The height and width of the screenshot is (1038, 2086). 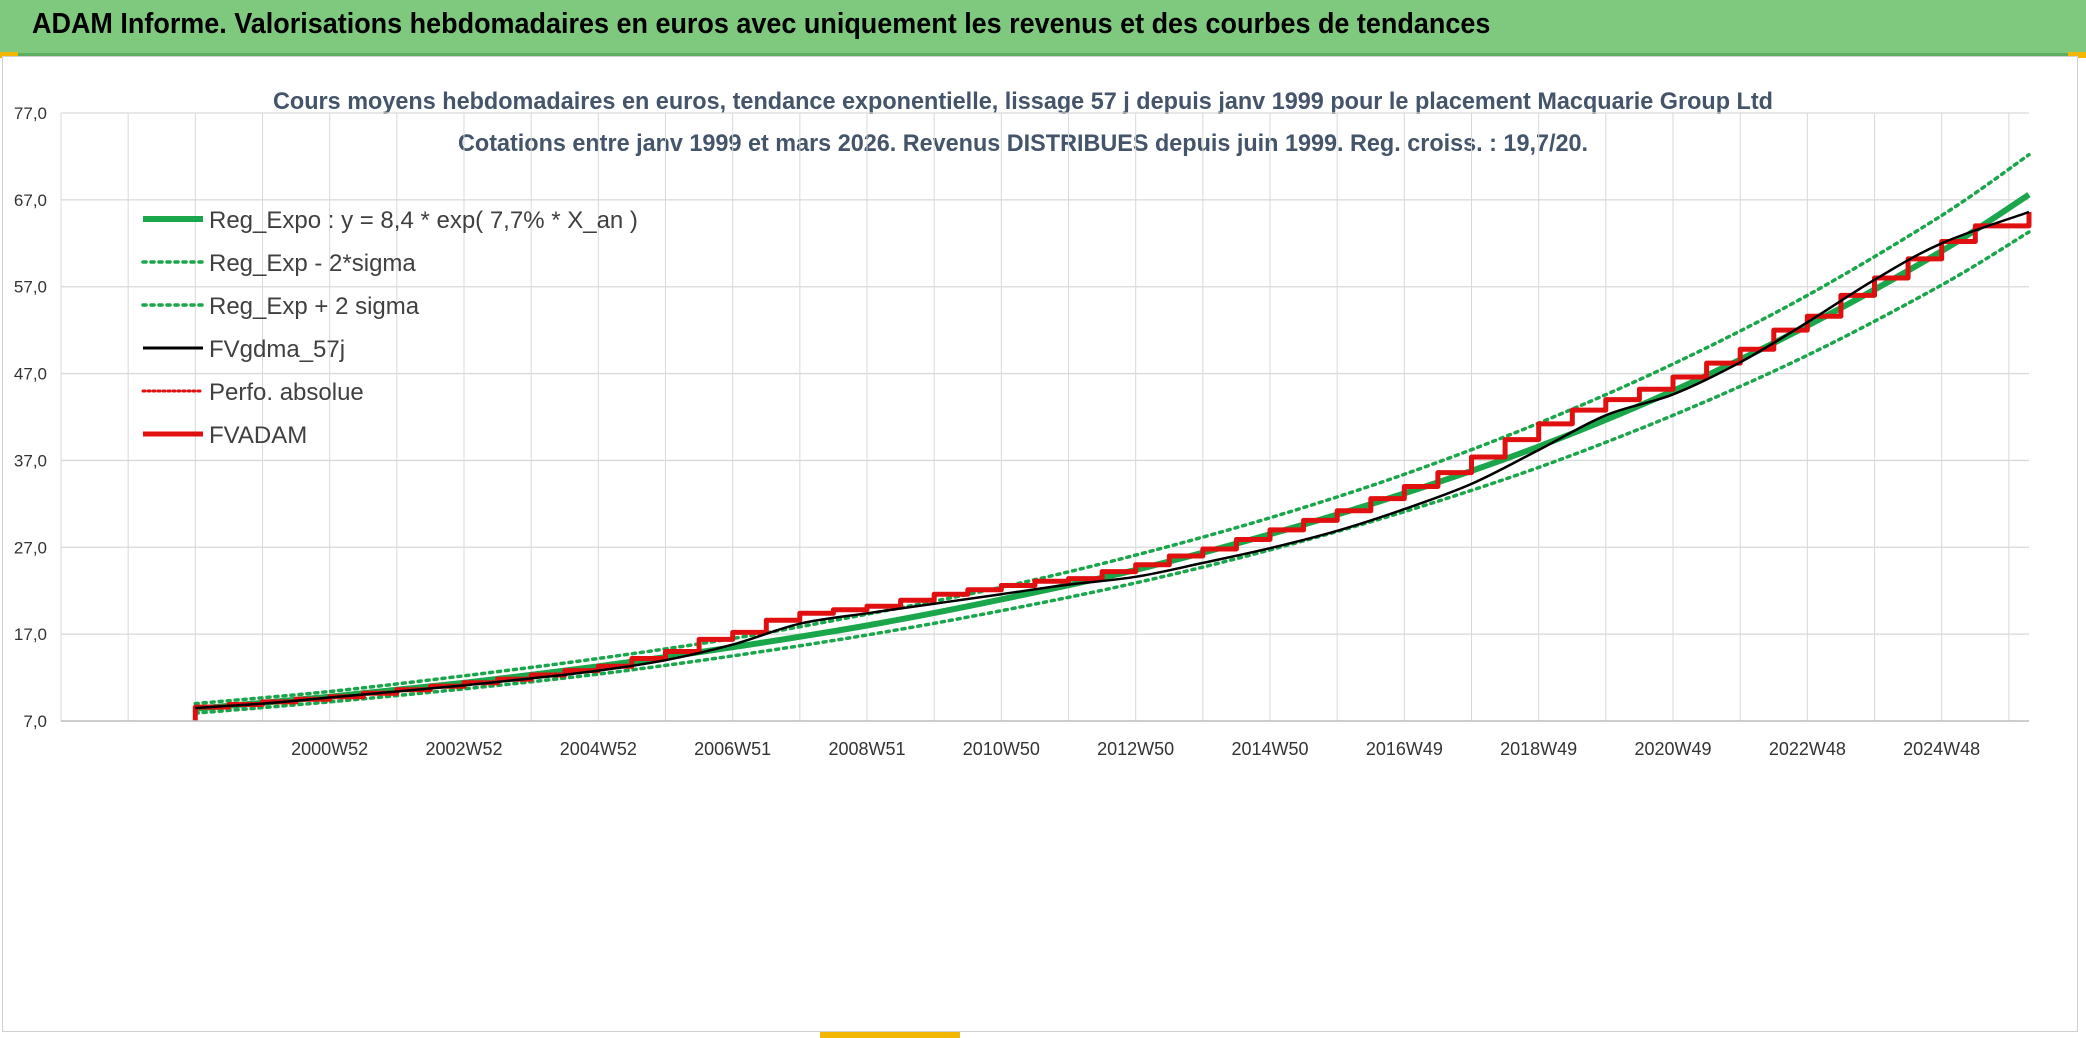 I want to click on legend-label: Reg_Expo : y = 8,4 * exp( 7,7% * X_an ), so click(x=423, y=220).